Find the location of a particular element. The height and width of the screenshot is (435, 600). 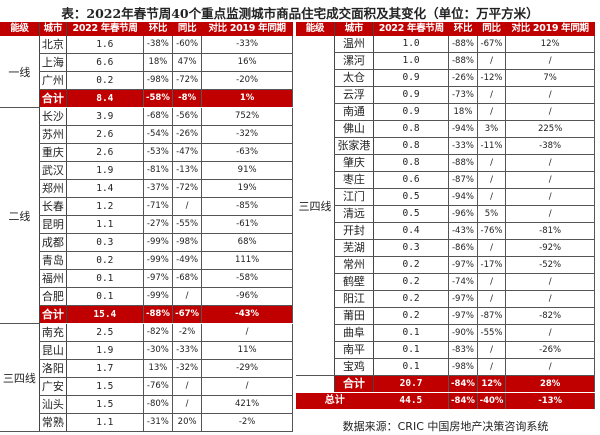

column-header: 城市 is located at coordinates (353, 29).